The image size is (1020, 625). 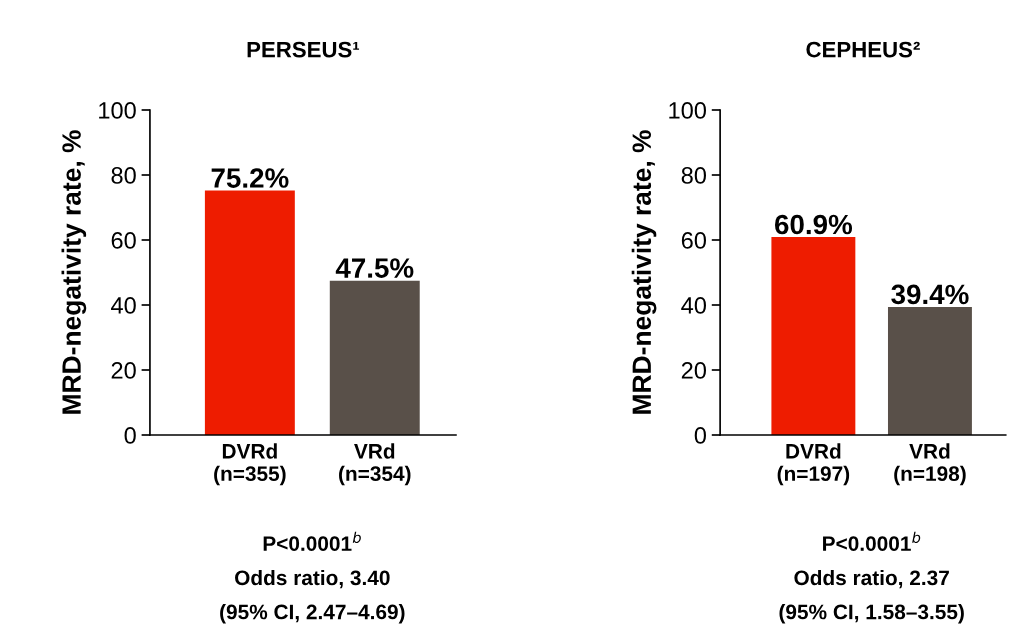 I want to click on data-label: 47.5%, so click(x=374, y=268).